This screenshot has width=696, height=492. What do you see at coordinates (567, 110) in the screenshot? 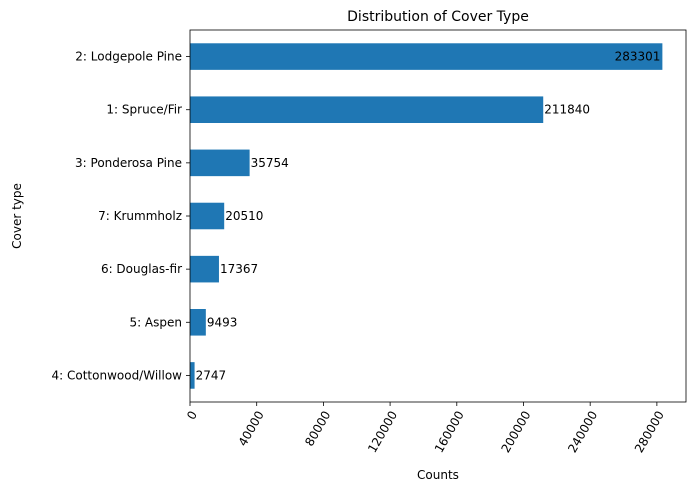
I see `data-label: 211840` at bounding box center [567, 110].